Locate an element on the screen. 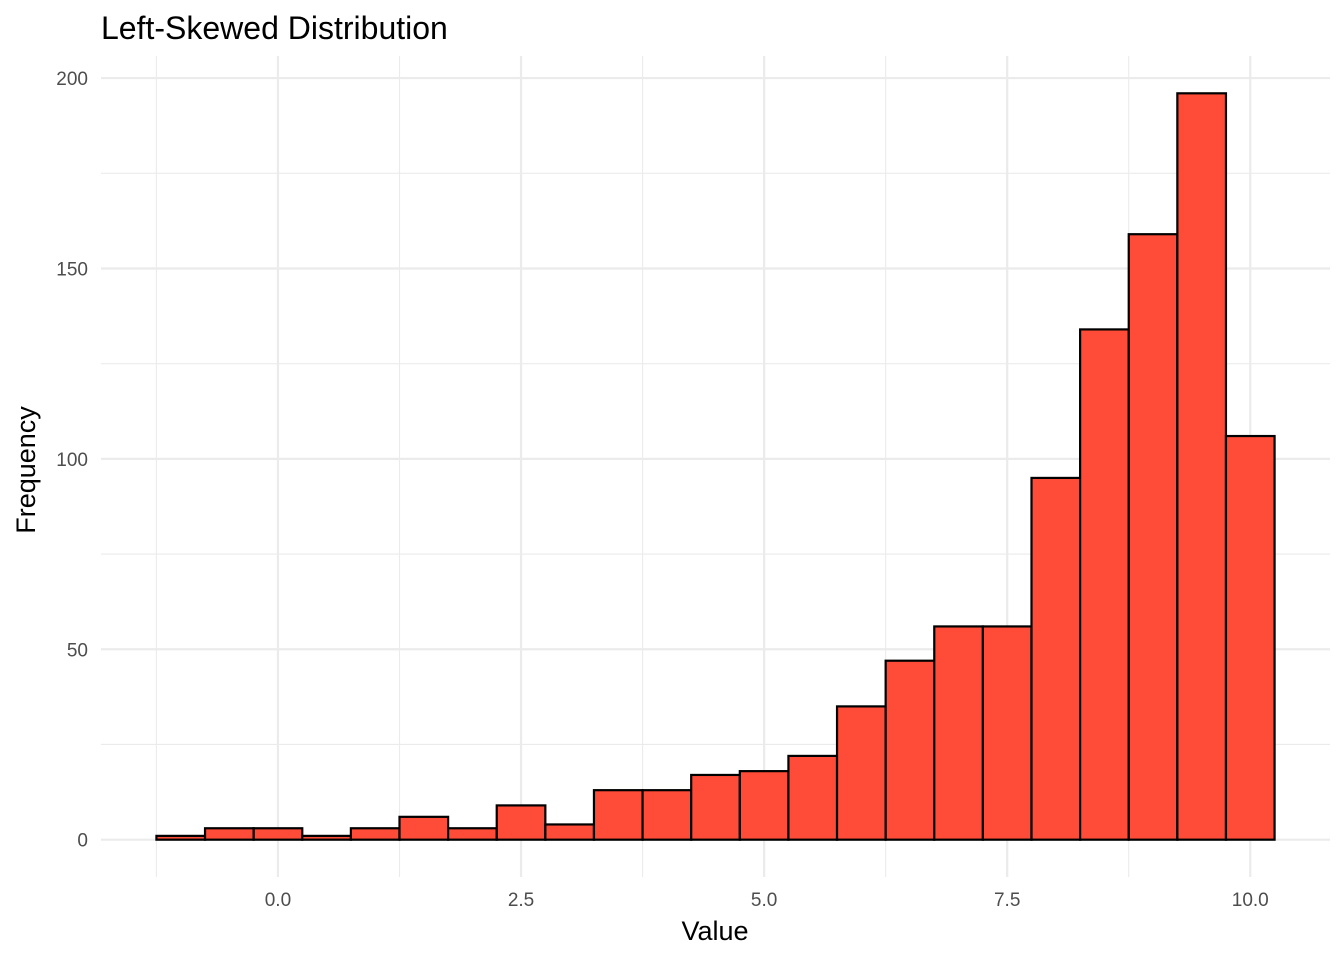 The height and width of the screenshot is (960, 1344). y-tick-label: 150 is located at coordinates (72, 269).